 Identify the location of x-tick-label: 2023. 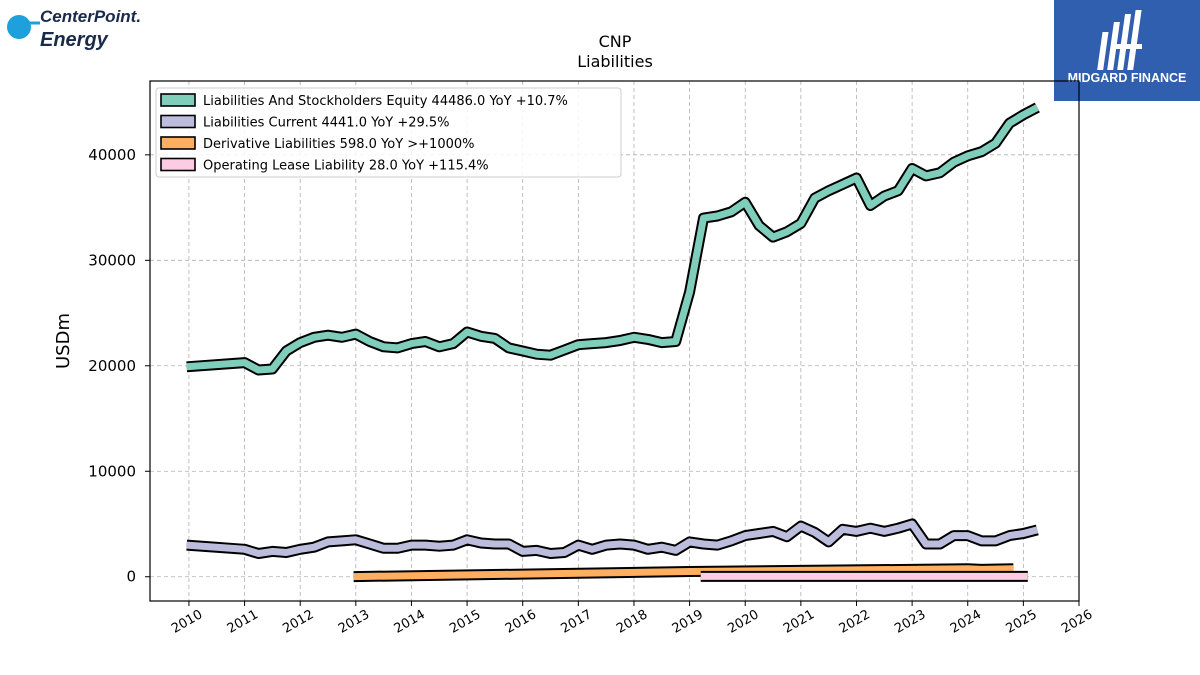
(910, 622).